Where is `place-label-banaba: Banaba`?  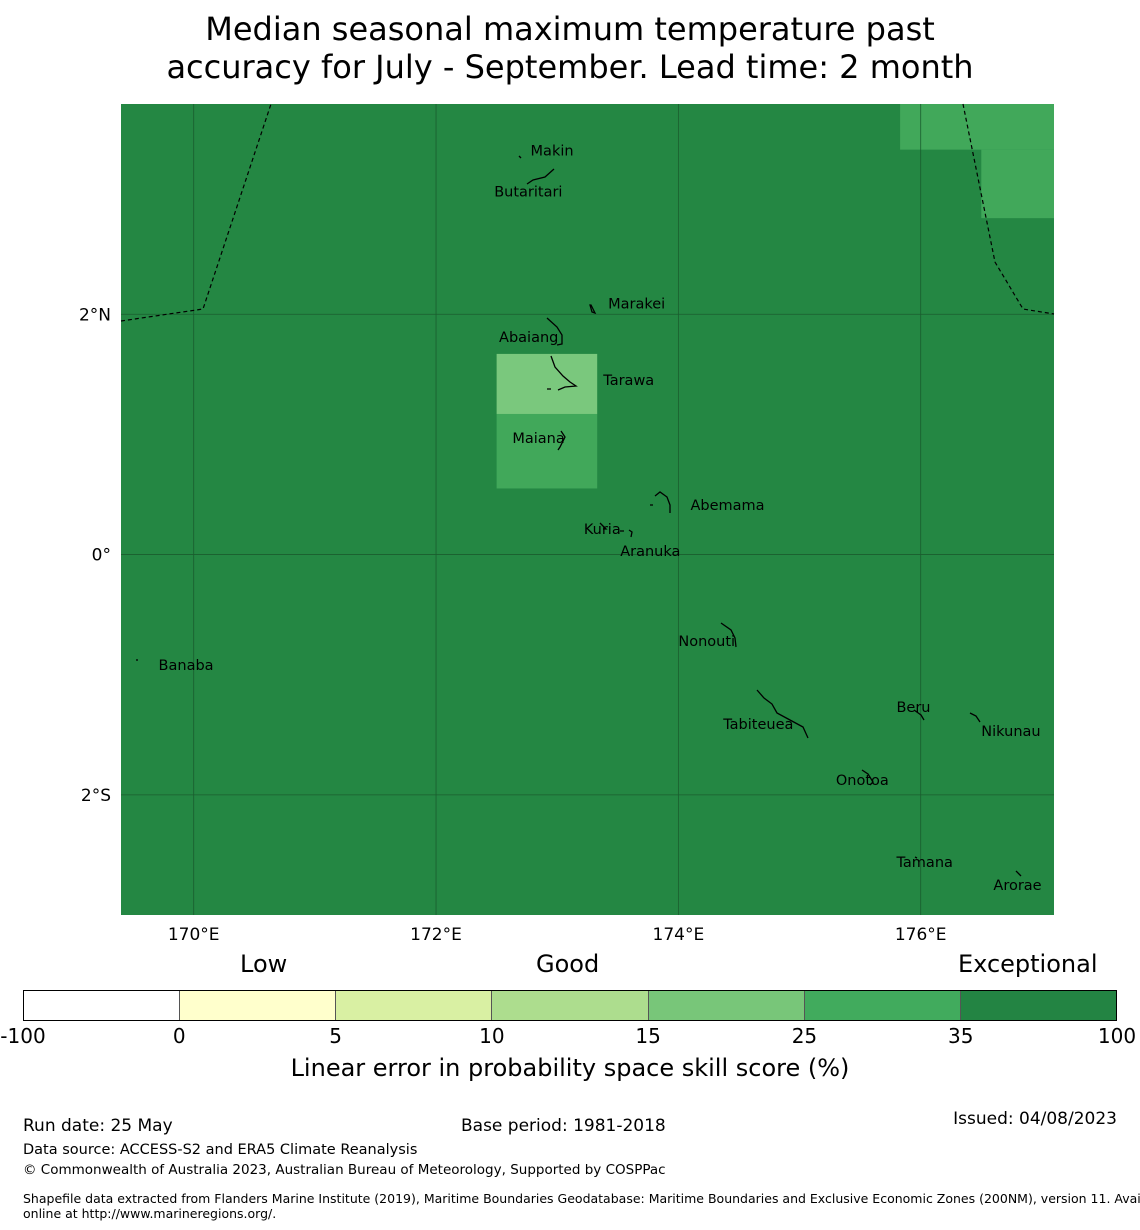
place-label-banaba: Banaba is located at coordinates (186, 666).